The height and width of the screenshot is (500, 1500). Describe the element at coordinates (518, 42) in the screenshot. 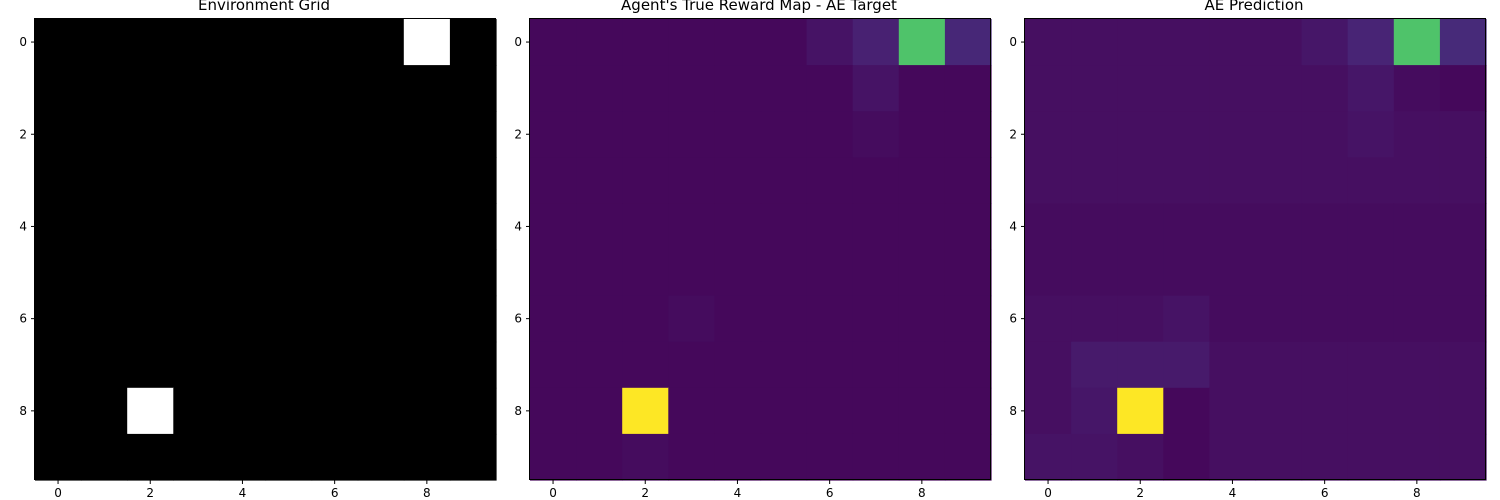

I see `y-tick-label: 0` at that location.